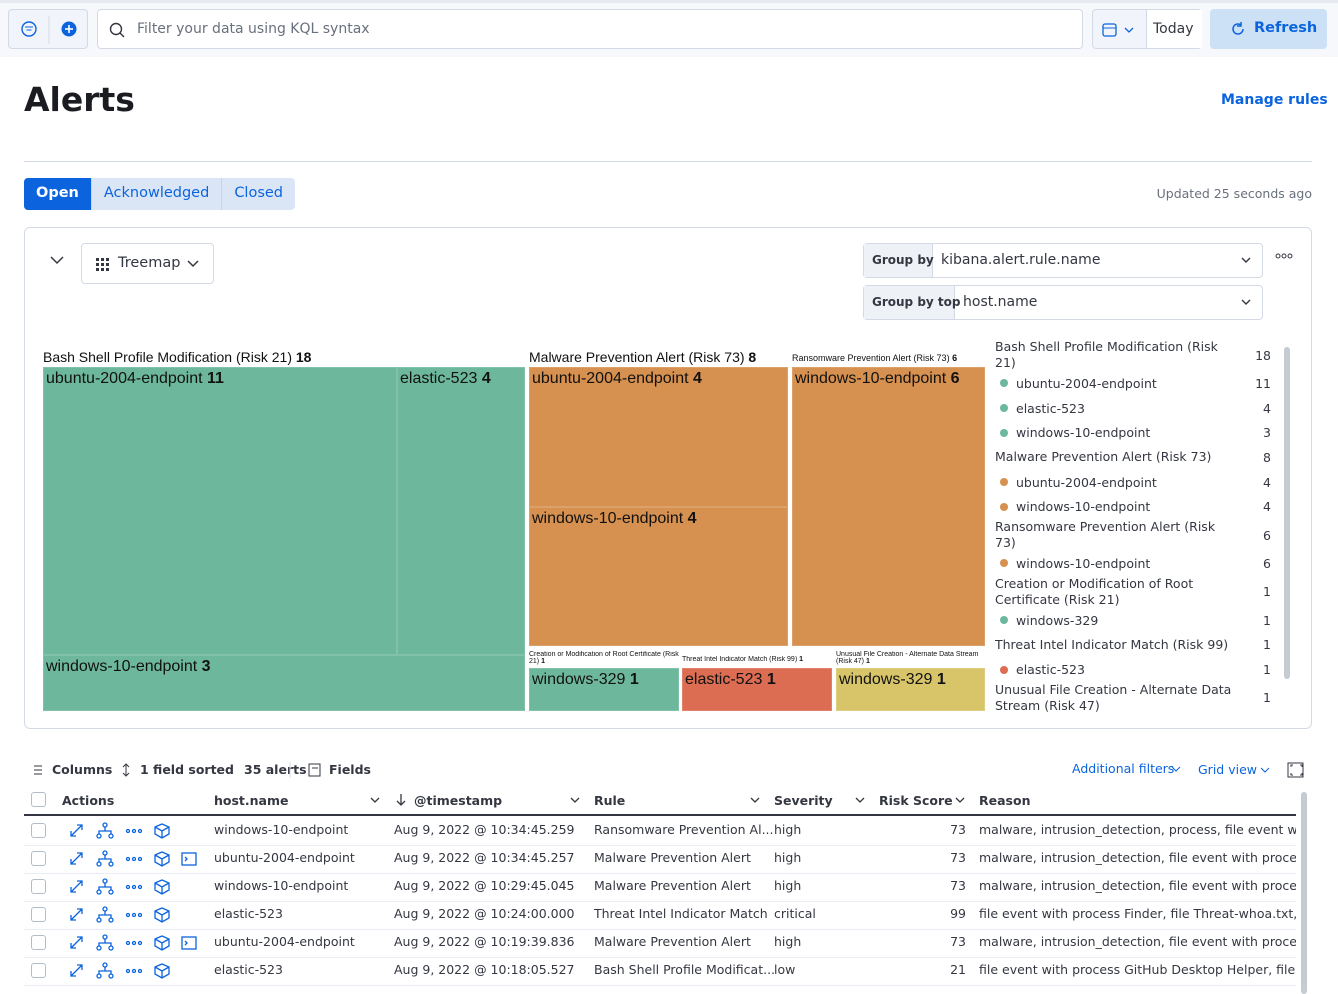  Describe the element at coordinates (803, 800) in the screenshot. I see `column-header: Severity` at that location.